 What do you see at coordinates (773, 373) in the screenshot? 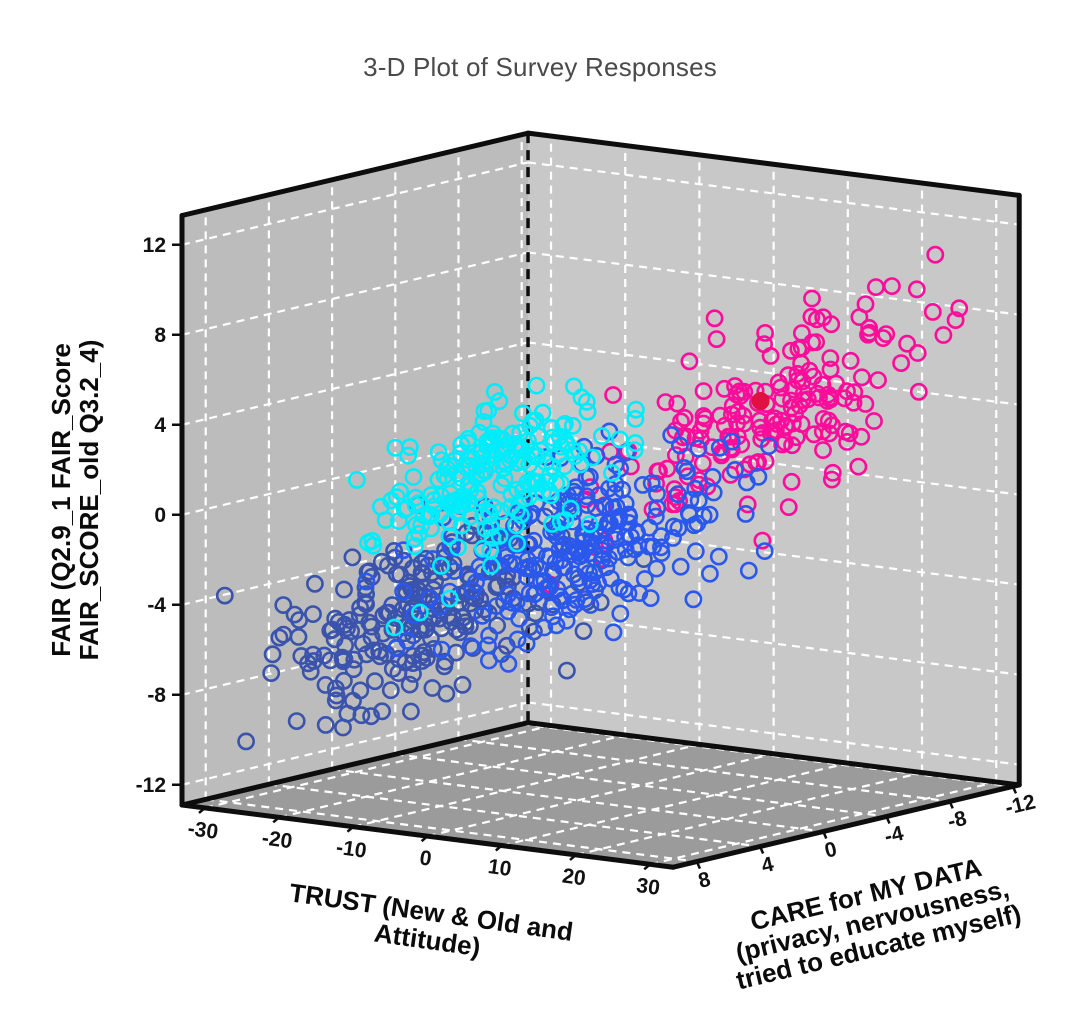
I see `grid-right-wall-horizontal` at bounding box center [773, 373].